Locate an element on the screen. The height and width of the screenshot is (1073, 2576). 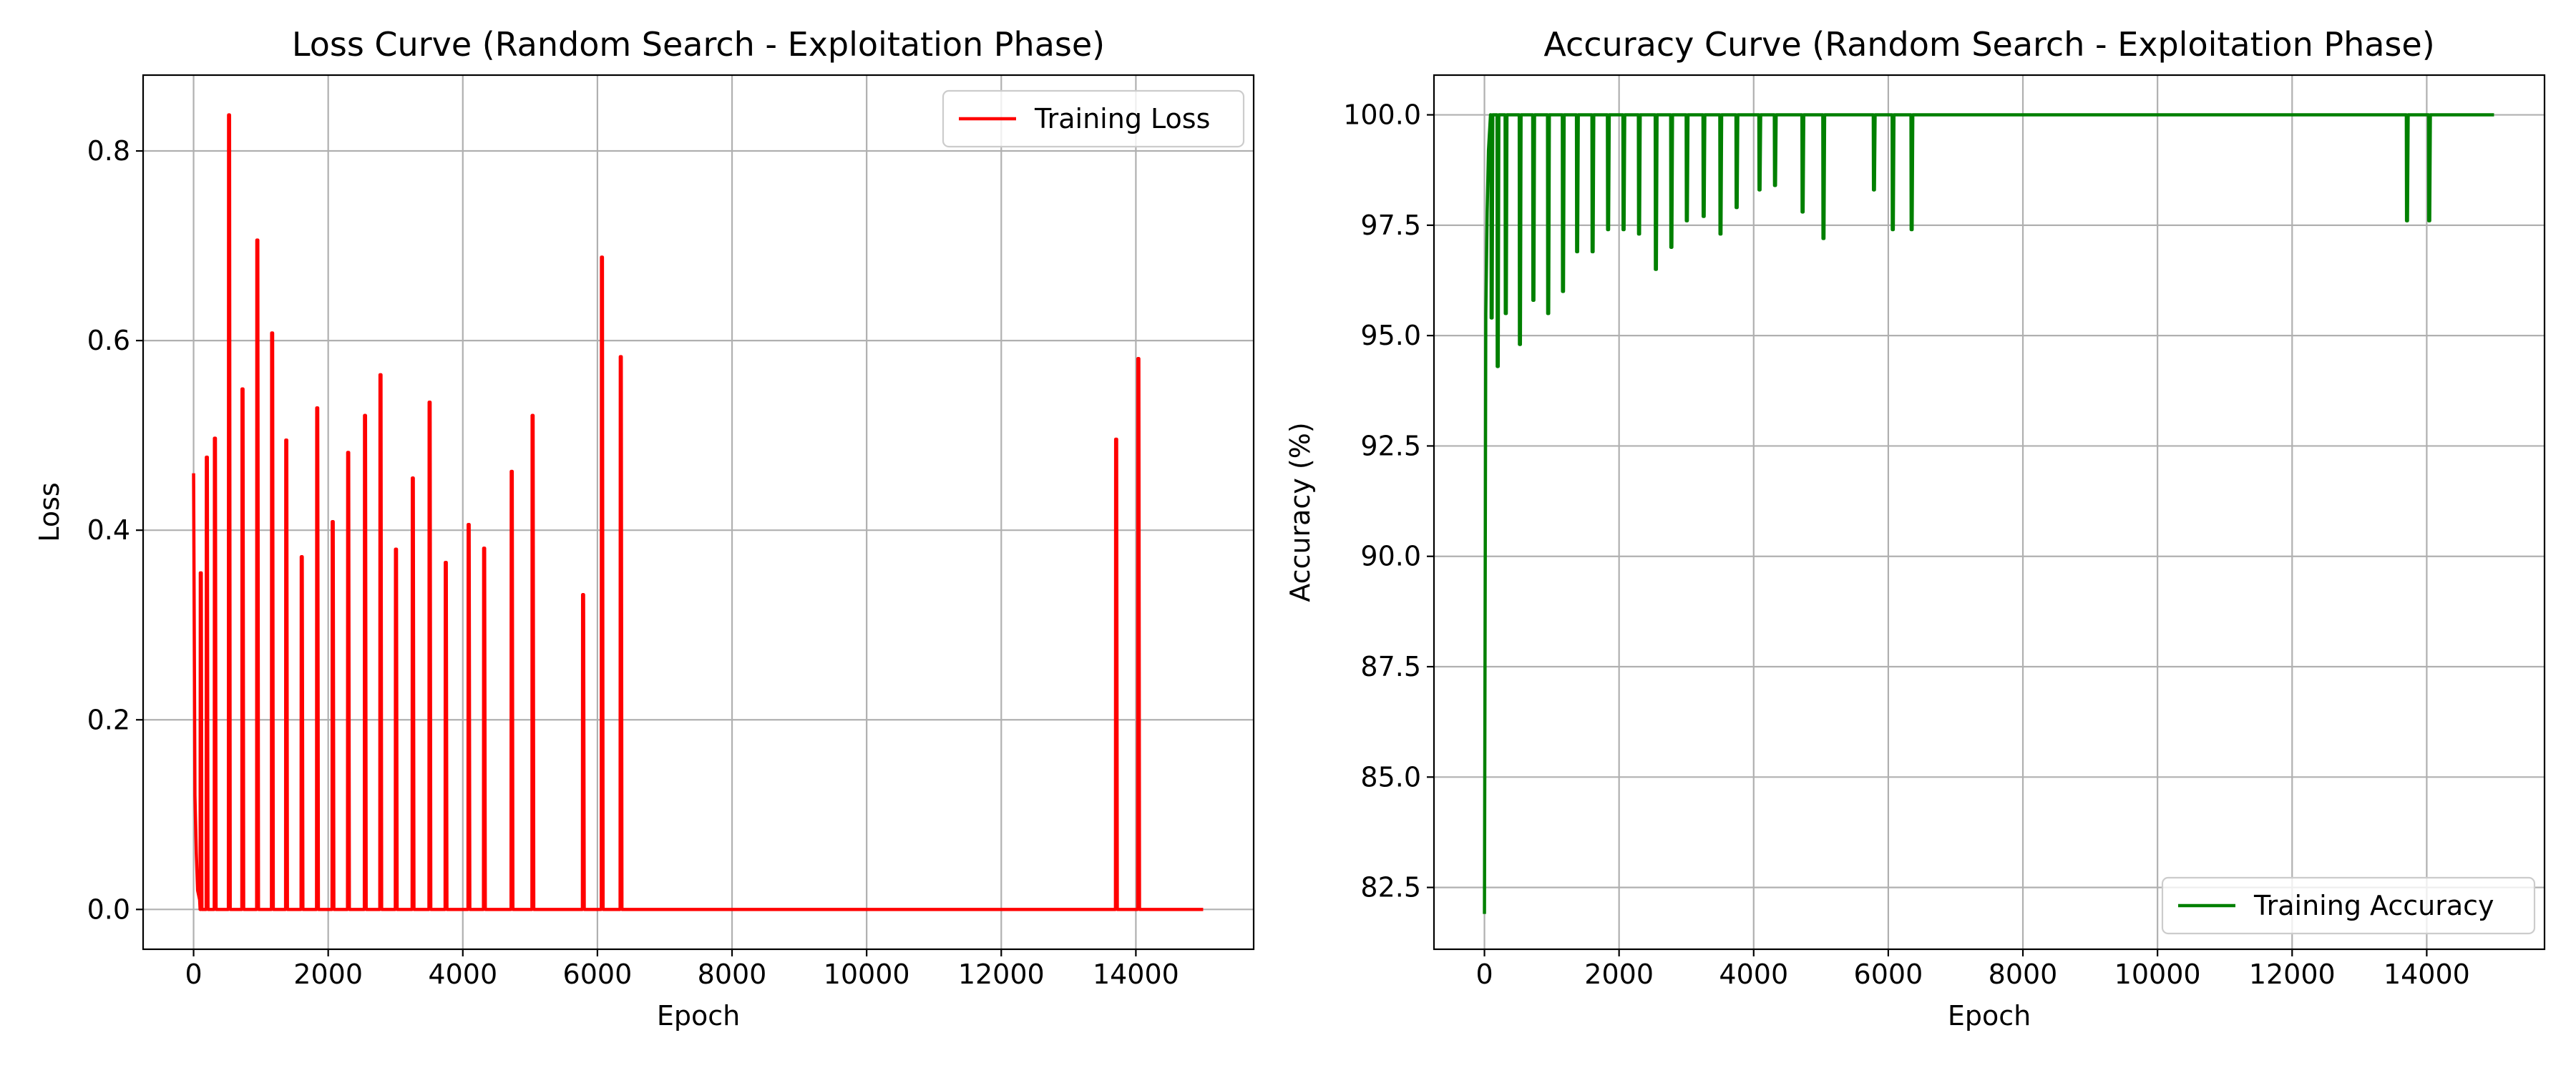
accuracy-x-tick-label: 2000 is located at coordinates (1619, 974).